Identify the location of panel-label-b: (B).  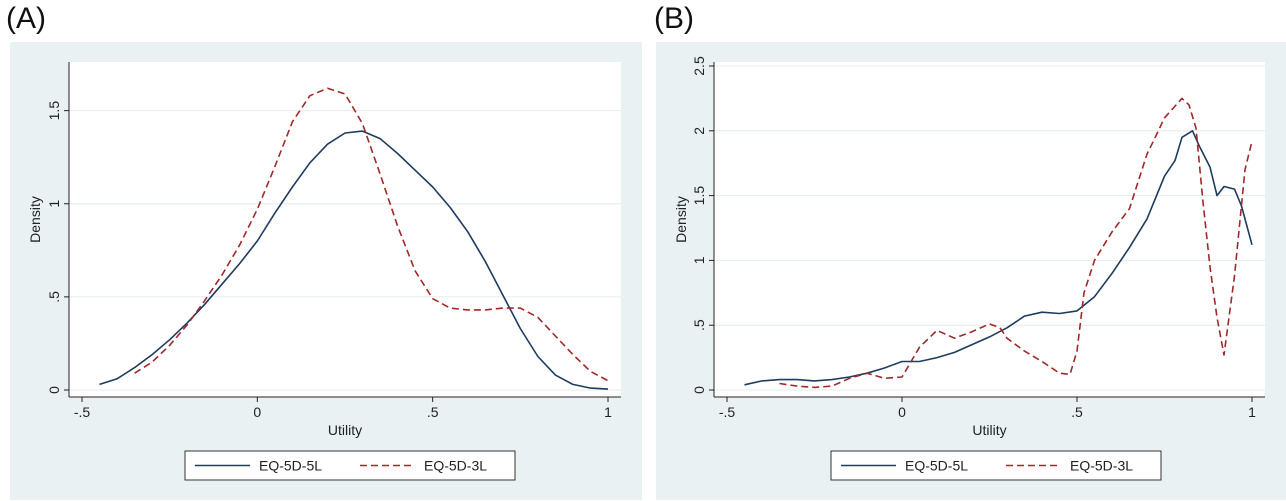
(674, 18).